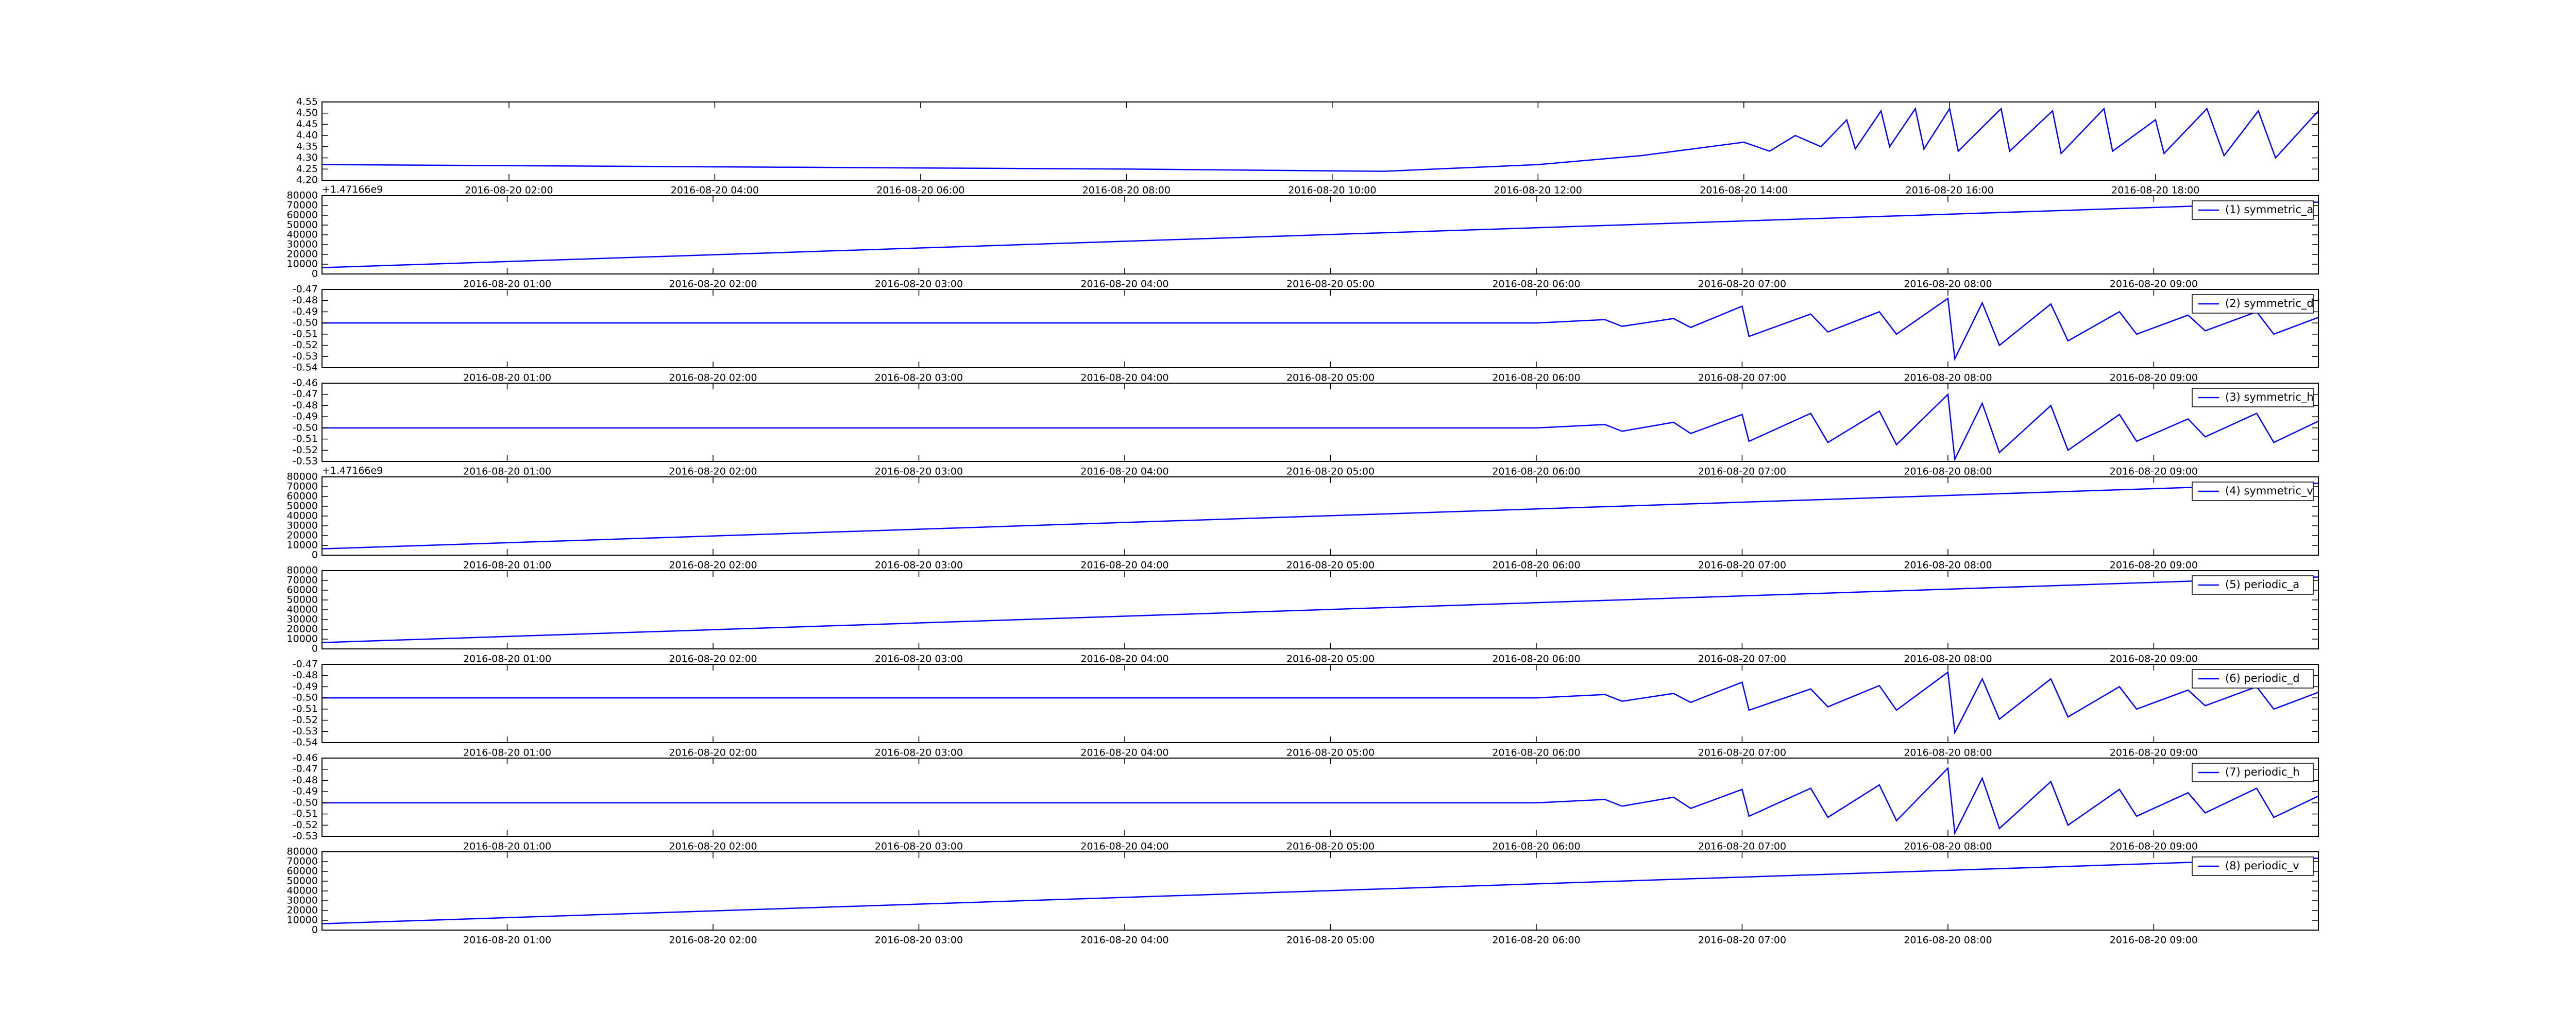 This screenshot has width=2576, height=1030. I want to click on y-tick-label: 4.25, so click(307, 169).